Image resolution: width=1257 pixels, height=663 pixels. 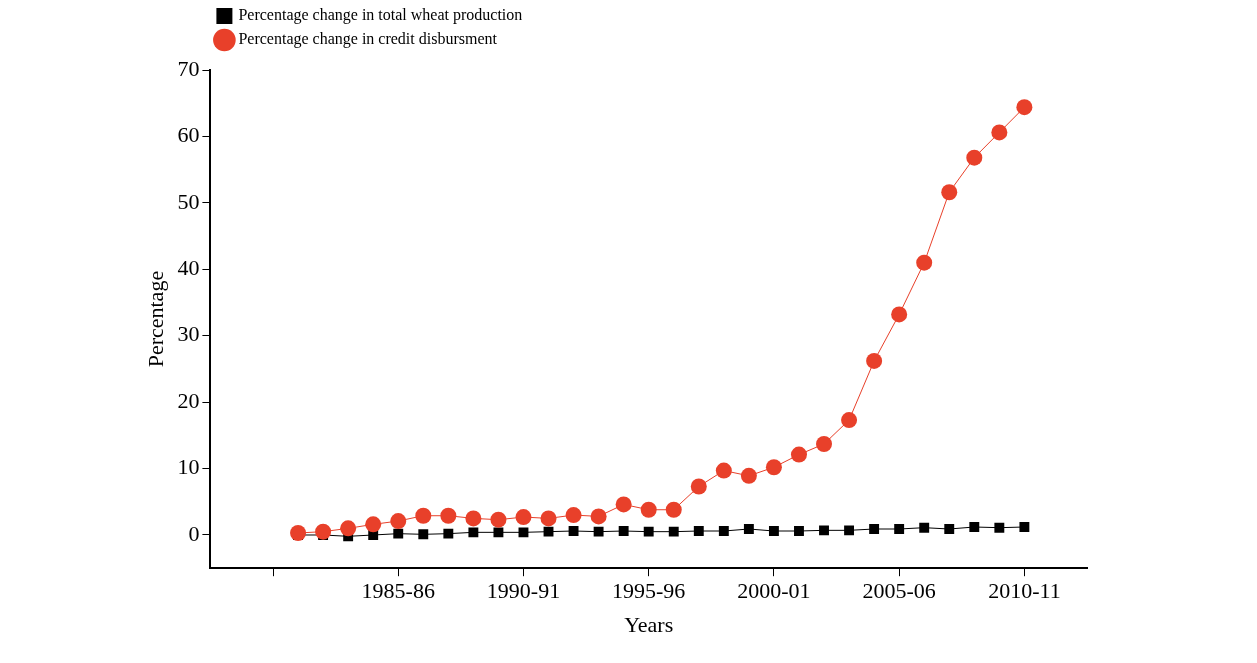 What do you see at coordinates (649, 624) in the screenshot?
I see `x-axis-title: Years` at bounding box center [649, 624].